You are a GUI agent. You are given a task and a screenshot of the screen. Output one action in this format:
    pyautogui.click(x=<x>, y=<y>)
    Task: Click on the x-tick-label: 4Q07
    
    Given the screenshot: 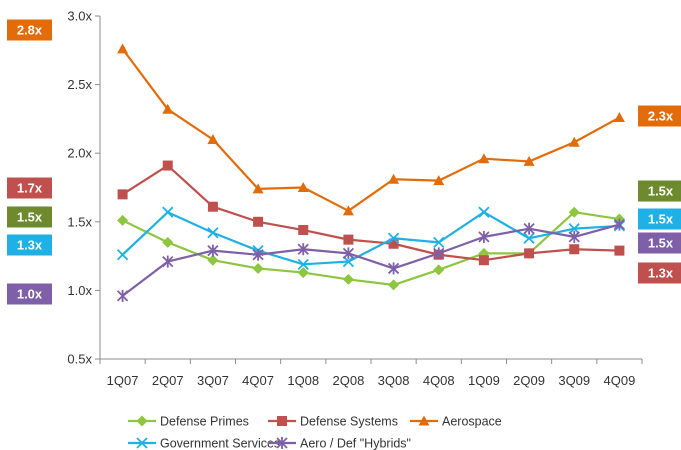 What is the action you would take?
    pyautogui.click(x=258, y=380)
    